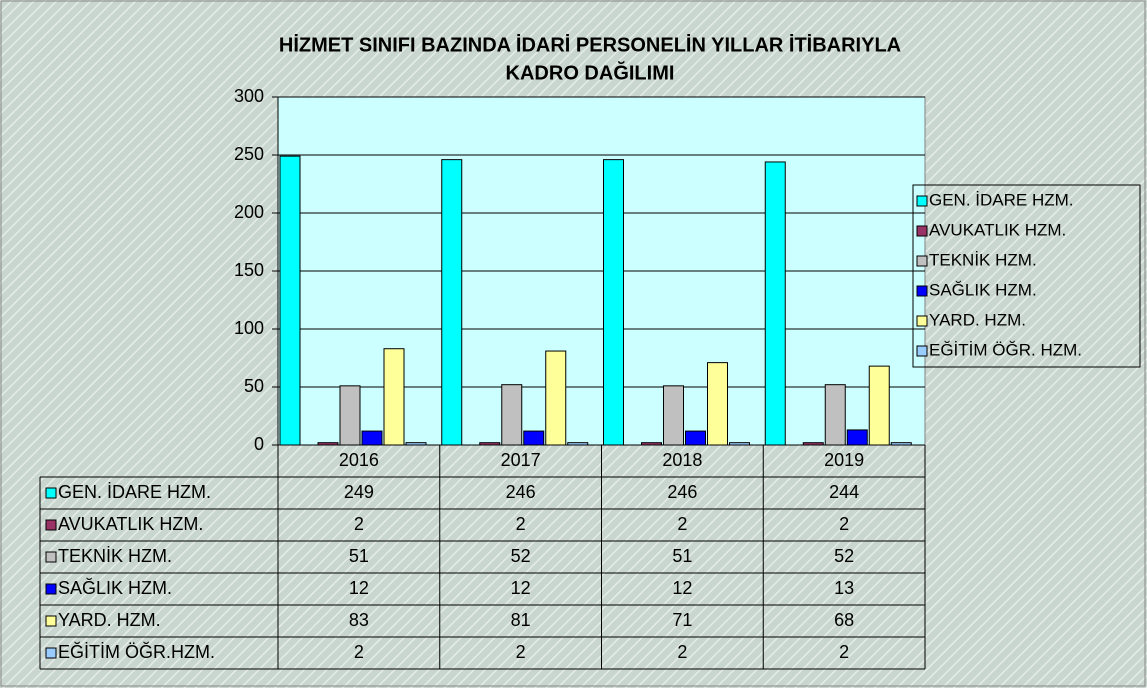 The height and width of the screenshot is (688, 1147). What do you see at coordinates (844, 620) in the screenshot?
I see `table-cell: 68` at bounding box center [844, 620].